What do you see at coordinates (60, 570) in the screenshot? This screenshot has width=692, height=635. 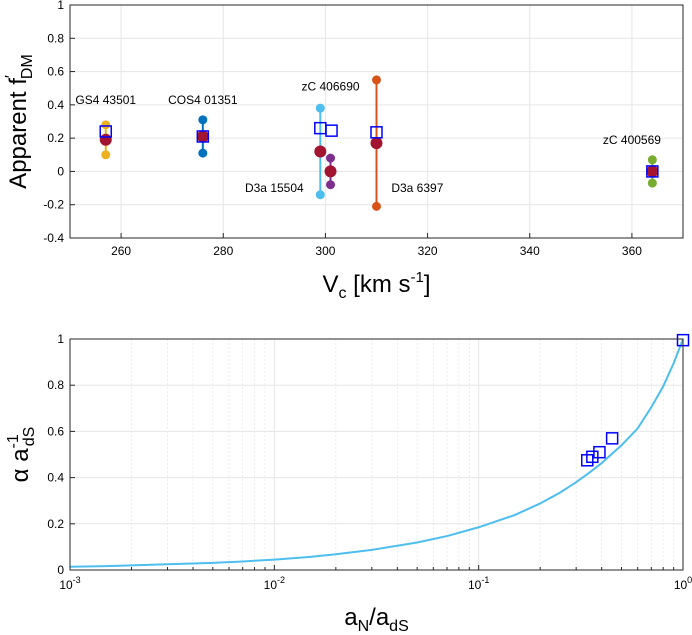 I see `bottom-y-tick-label: 0` at bounding box center [60, 570].